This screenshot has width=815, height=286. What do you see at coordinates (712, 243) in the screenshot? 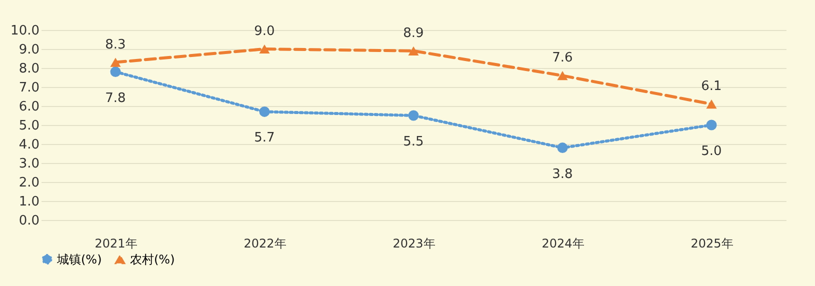
I see `x-tick-label: 2025年` at bounding box center [712, 243].